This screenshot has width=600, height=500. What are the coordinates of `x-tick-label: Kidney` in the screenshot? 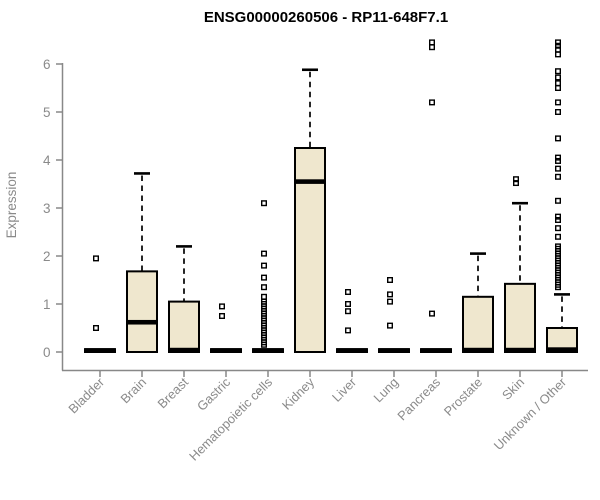 It's located at (298, 393).